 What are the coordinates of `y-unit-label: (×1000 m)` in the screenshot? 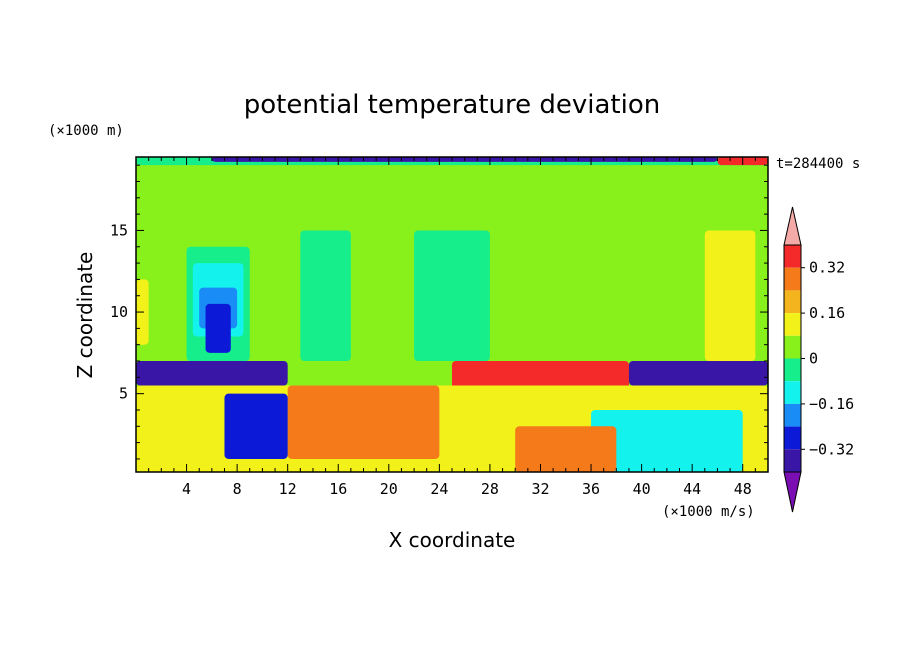 It's located at (86, 131).